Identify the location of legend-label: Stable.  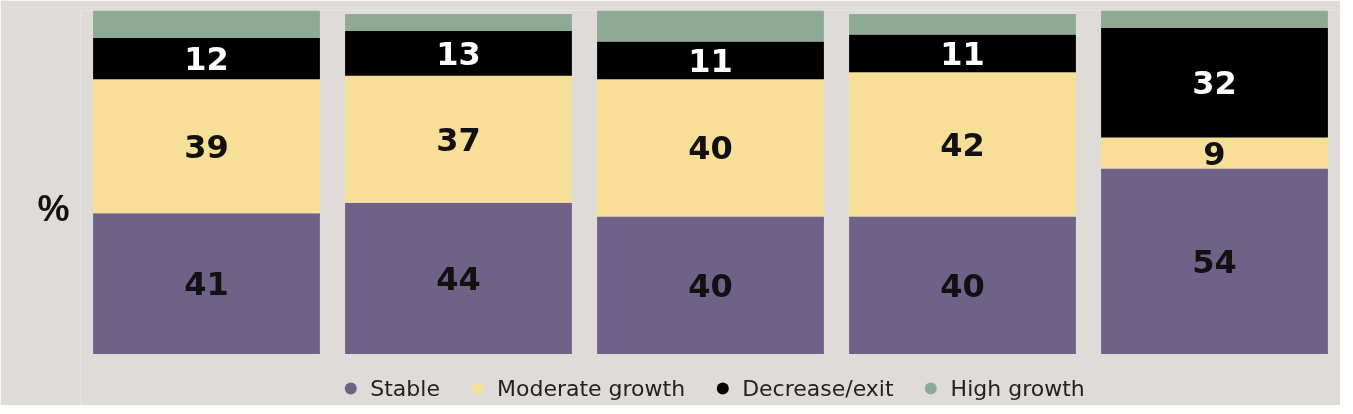
(405, 388).